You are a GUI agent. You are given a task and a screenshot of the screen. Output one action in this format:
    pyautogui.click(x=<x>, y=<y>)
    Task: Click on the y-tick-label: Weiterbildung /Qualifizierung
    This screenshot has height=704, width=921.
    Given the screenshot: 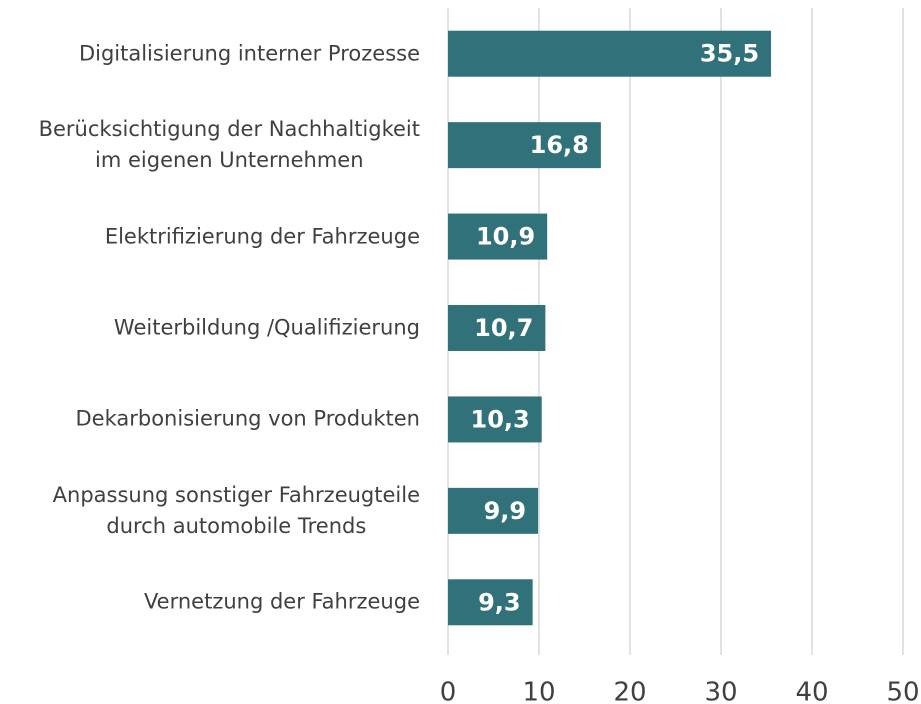 What is the action you would take?
    pyautogui.click(x=266, y=327)
    